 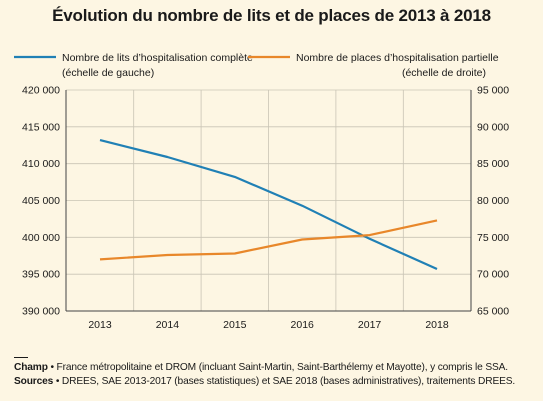 I want to click on legend-note-places: (échelle de droite), so click(x=444, y=73).